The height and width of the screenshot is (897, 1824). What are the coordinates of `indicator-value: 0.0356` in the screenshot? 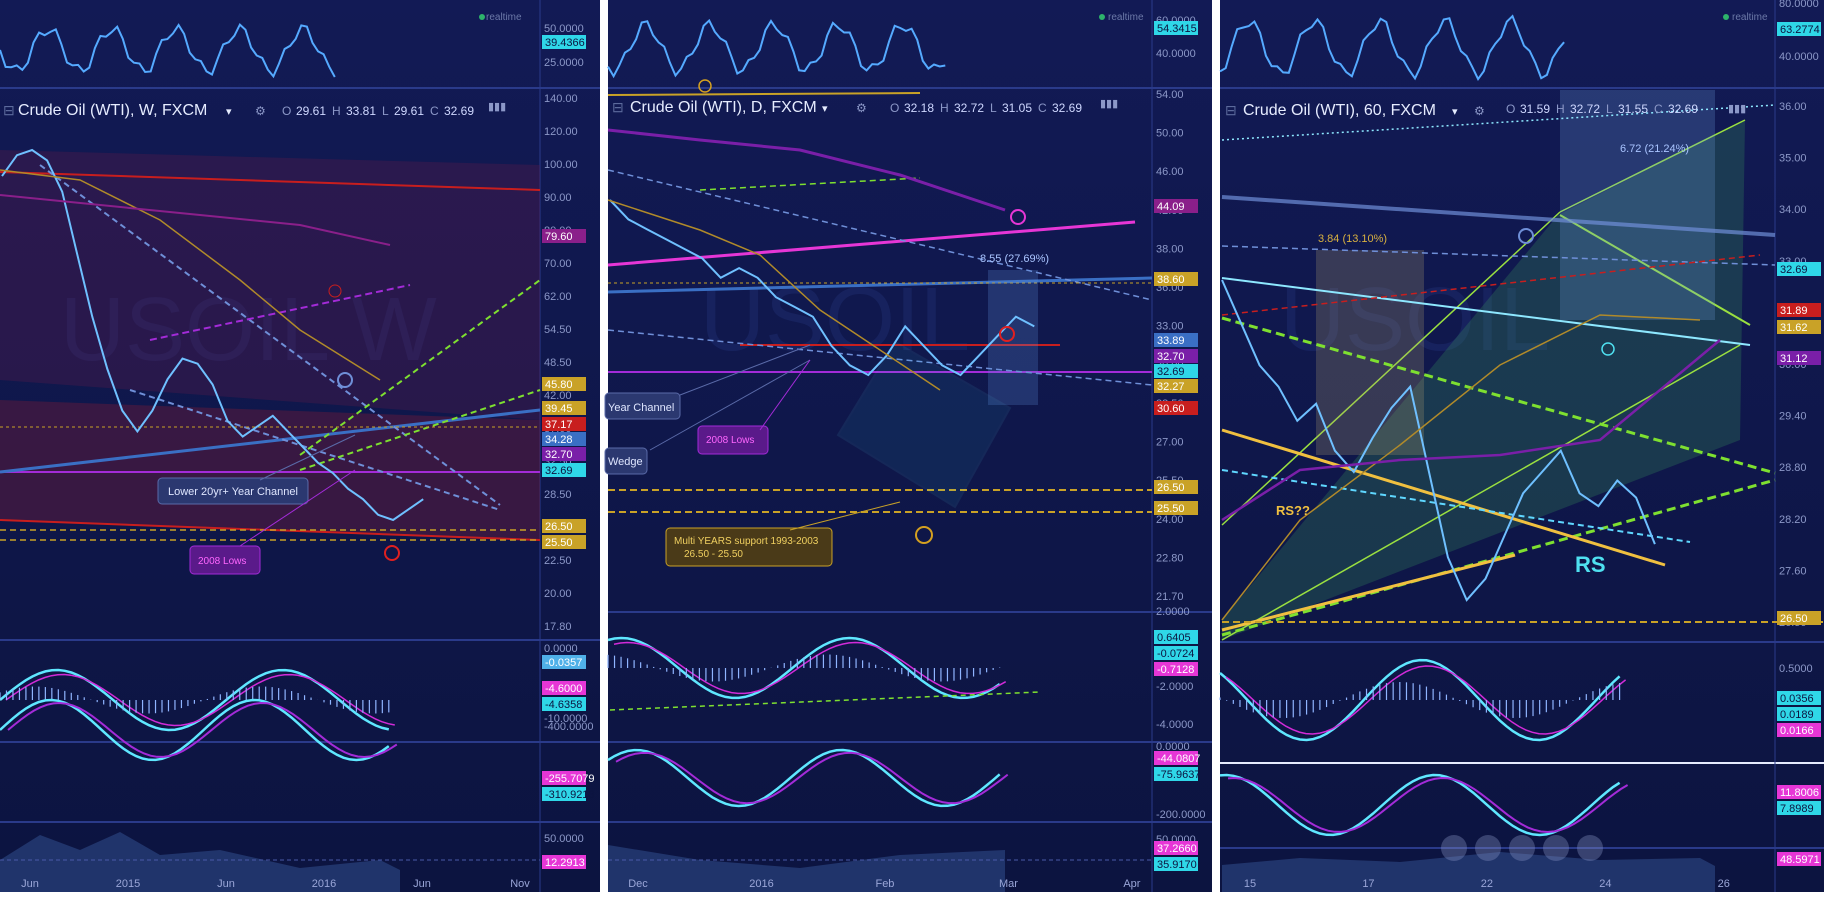 It's located at (1797, 699).